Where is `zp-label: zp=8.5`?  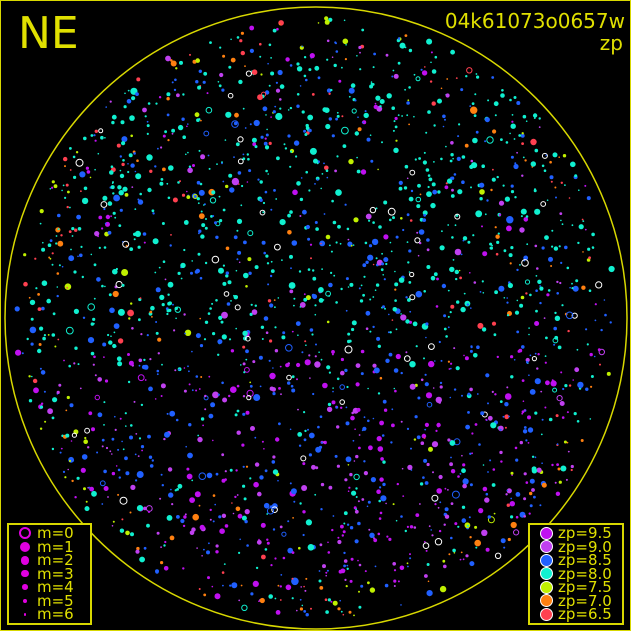 zp-label: zp=8.5 is located at coordinates (585, 560).